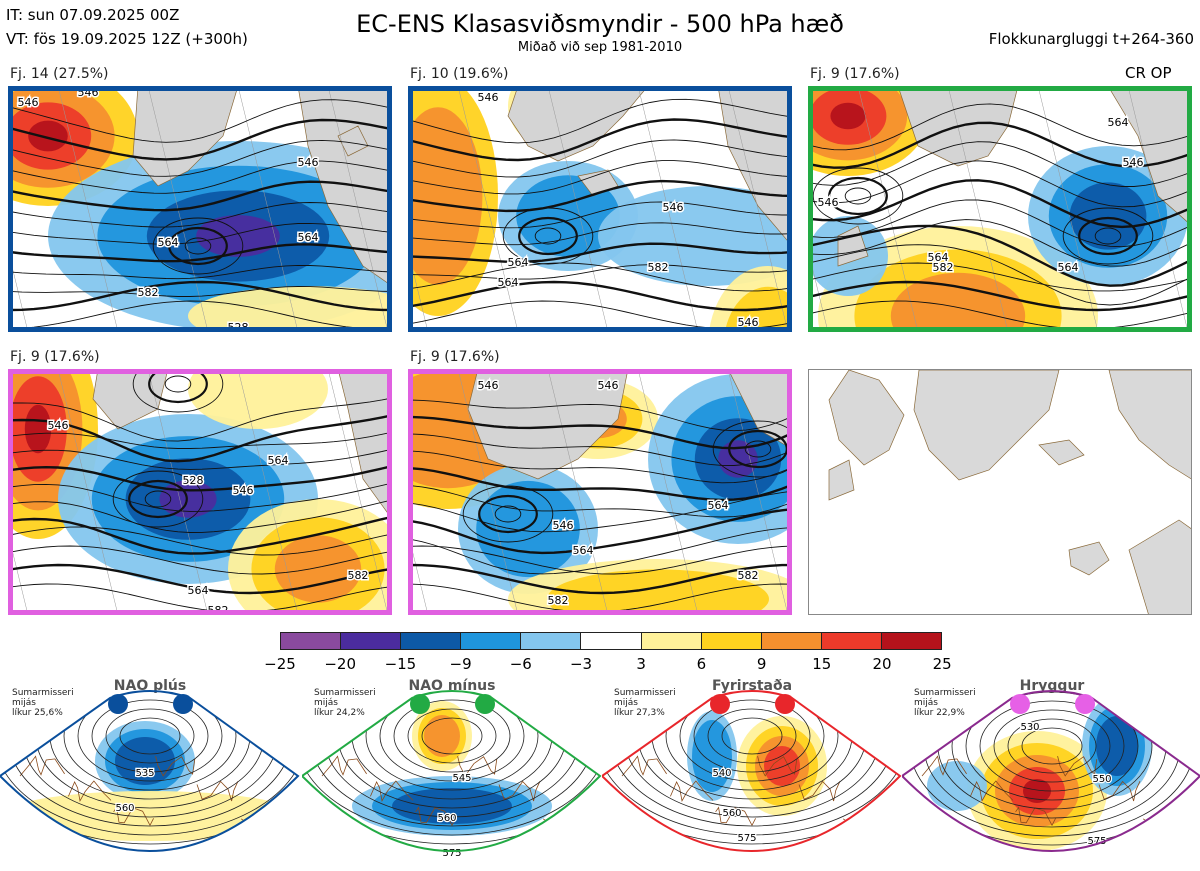 The height and width of the screenshot is (871, 1200). Describe the element at coordinates (340, 664) in the screenshot. I see `colorbar-tick: −20` at that location.